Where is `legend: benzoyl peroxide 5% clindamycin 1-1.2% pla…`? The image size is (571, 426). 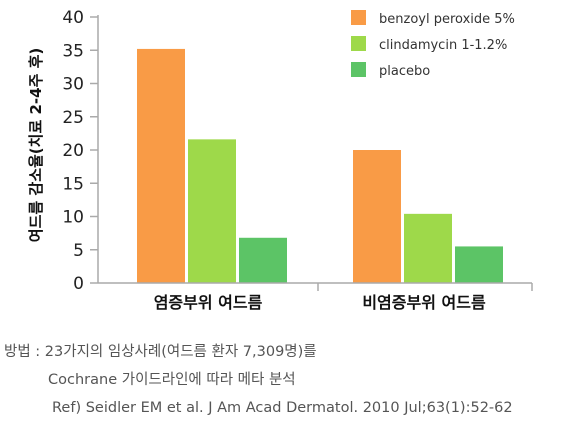
legend: benzoyl peroxide 5% clindamycin 1-1.2% pla… is located at coordinates (433, 44).